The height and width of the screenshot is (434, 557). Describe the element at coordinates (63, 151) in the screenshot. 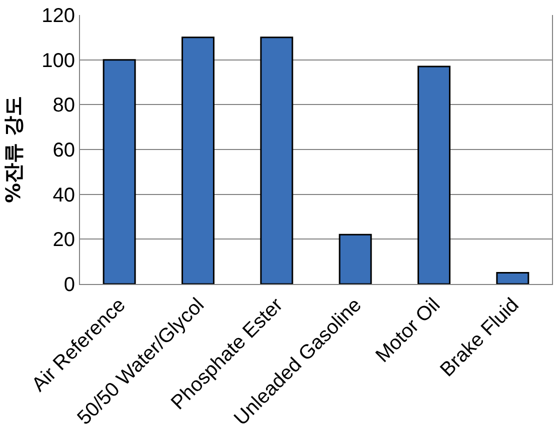

I see `y-tick-label: 60` at that location.